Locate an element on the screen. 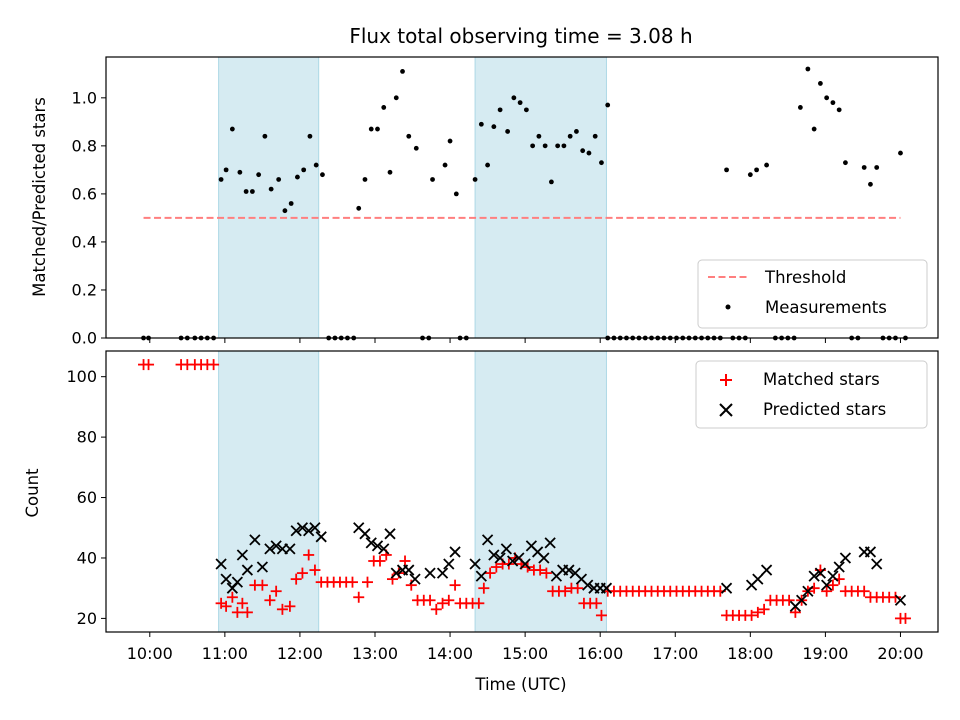 The image size is (960, 720). top-legend-box is located at coordinates (812, 294).